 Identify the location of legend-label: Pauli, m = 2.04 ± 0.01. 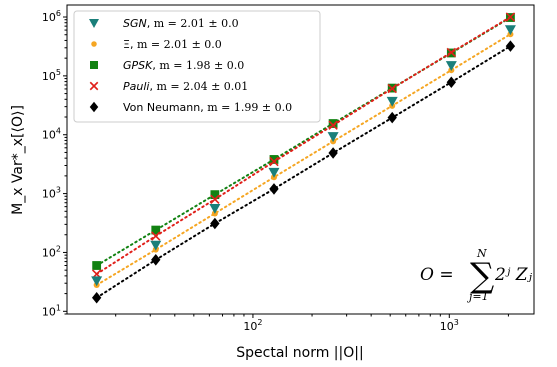
(185, 86).